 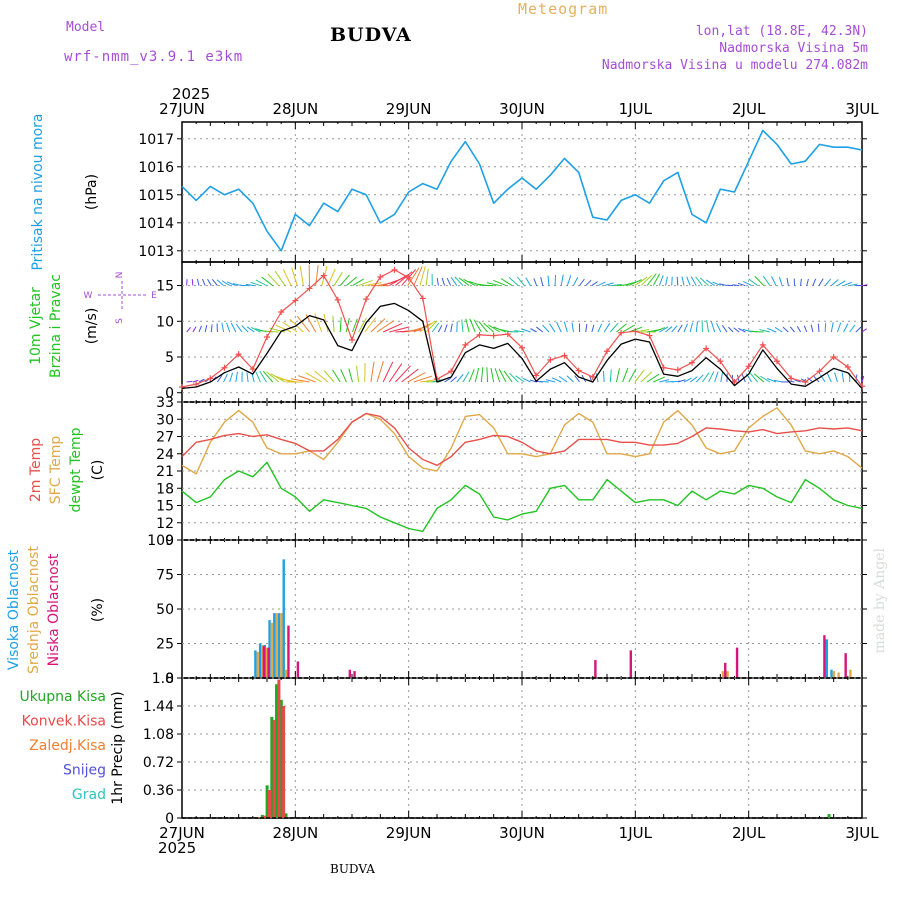 What do you see at coordinates (165, 438) in the screenshot?
I see `y-tick-label: 27` at bounding box center [165, 438].